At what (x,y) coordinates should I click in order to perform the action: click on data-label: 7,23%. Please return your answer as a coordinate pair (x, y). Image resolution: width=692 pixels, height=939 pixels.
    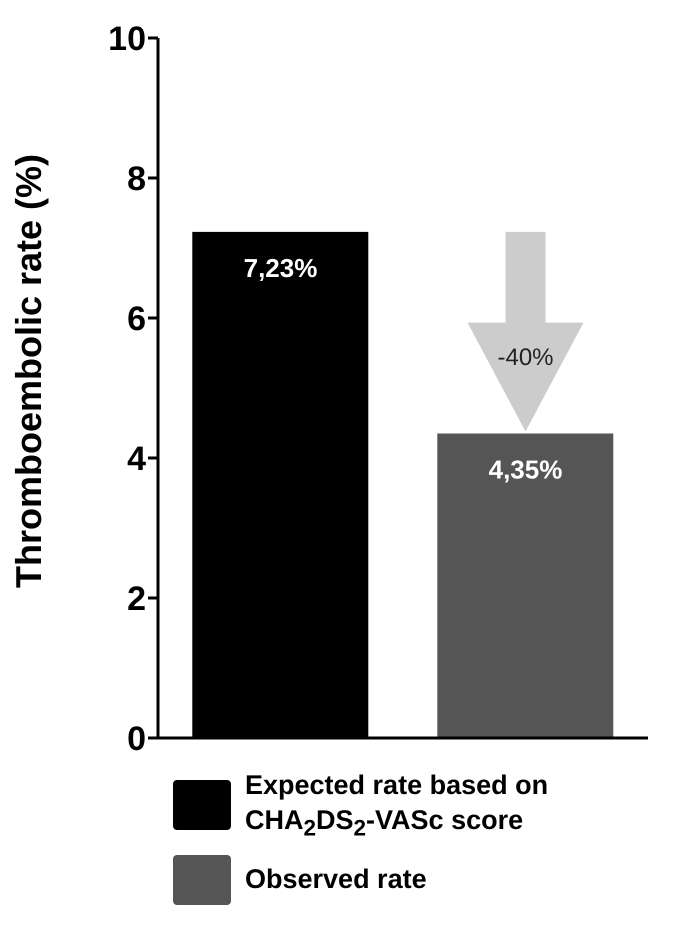
    Looking at the image, I should click on (281, 267).